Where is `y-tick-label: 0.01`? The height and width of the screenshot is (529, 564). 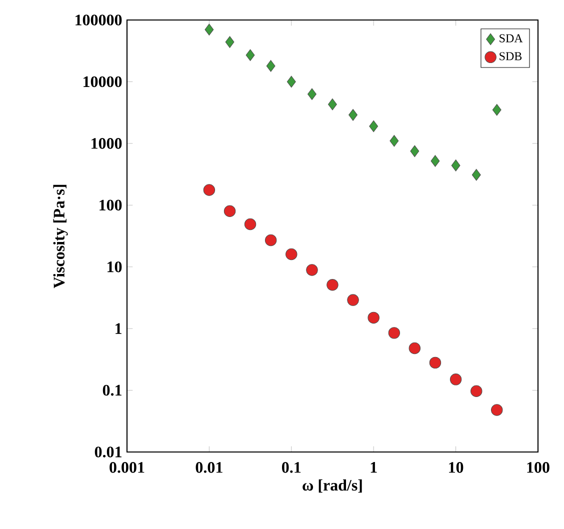 y-tick-label: 0.01 is located at coordinates (108, 452).